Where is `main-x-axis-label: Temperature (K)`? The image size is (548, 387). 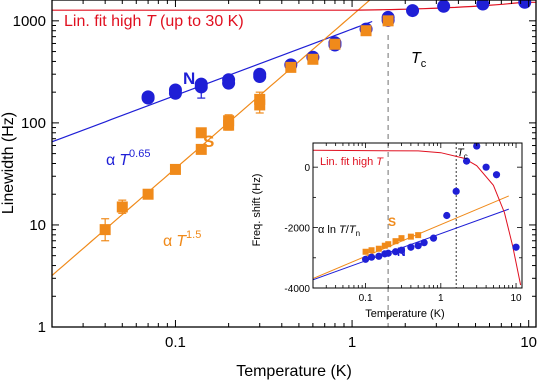 main-x-axis-label: Temperature (K) is located at coordinates (294, 371).